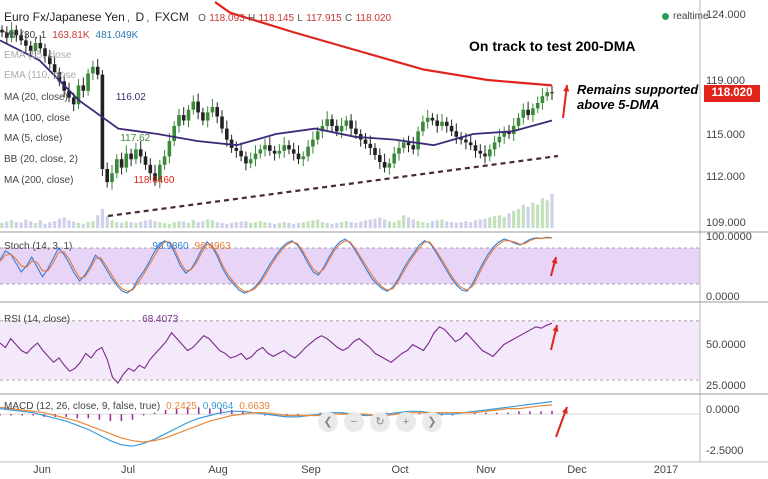 This screenshot has height=479, width=768. I want to click on plus-icon: +, so click(406, 422).